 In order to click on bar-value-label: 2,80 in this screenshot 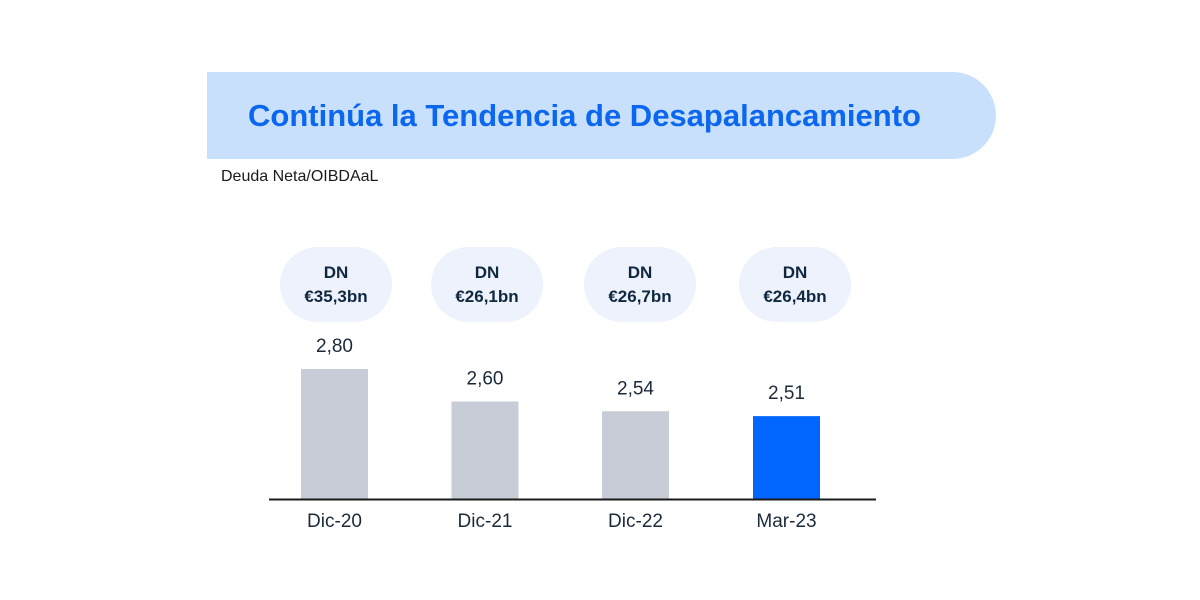, I will do `click(334, 346)`.